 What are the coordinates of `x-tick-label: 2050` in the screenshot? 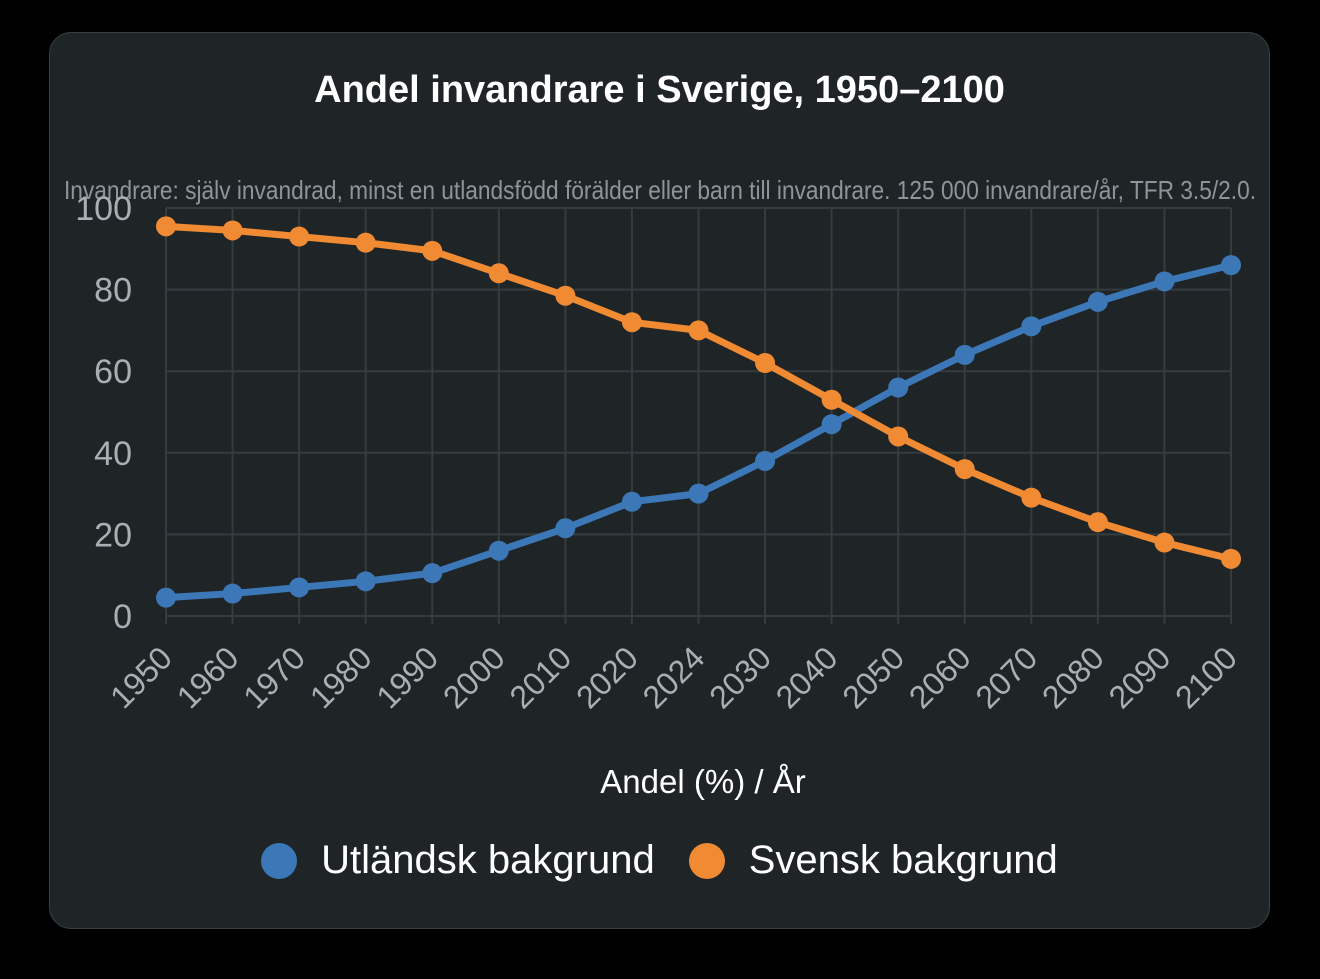 It's located at (873, 677).